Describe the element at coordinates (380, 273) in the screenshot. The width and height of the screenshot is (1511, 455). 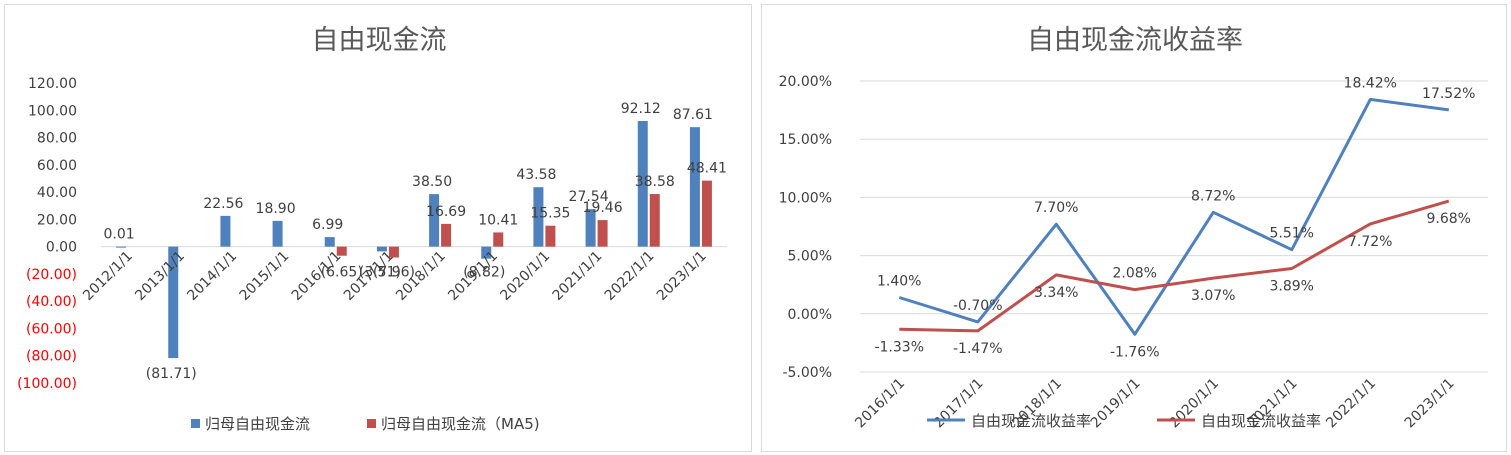
I see `data-label: (3.51)` at that location.